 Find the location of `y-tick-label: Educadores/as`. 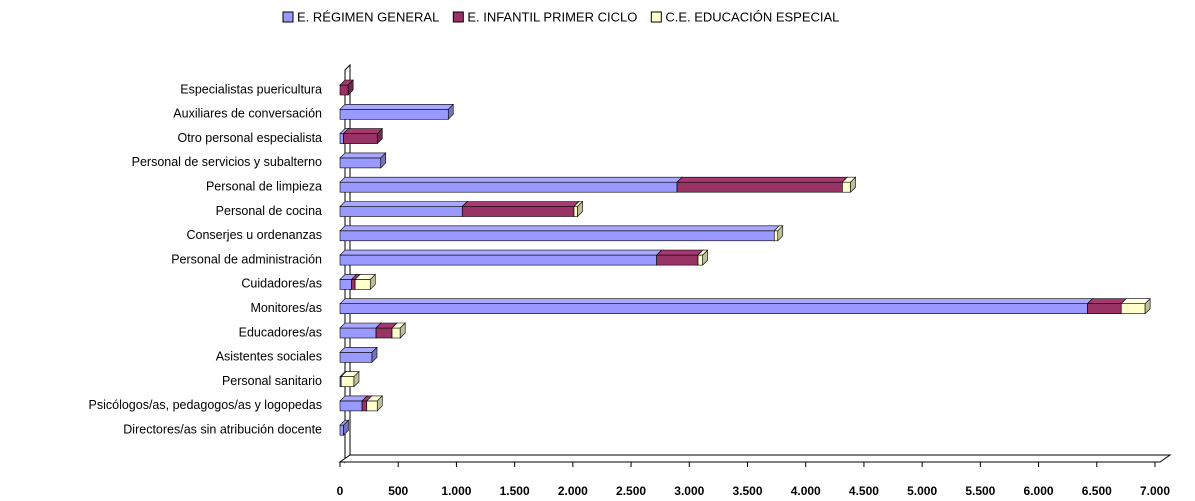

y-tick-label: Educadores/as is located at coordinates (280, 332).